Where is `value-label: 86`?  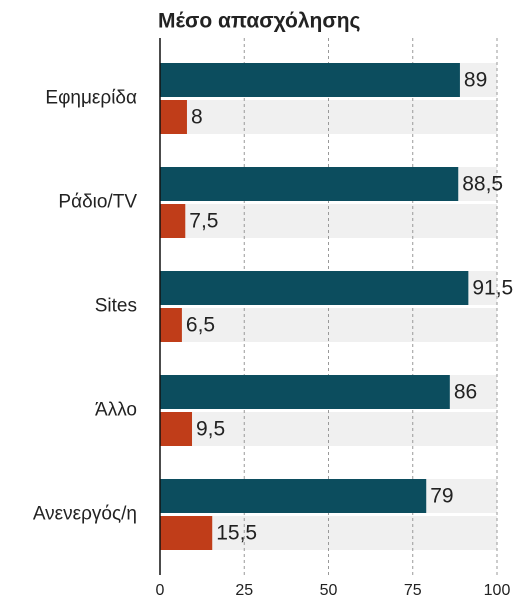
value-label: 86 is located at coordinates (465, 392).